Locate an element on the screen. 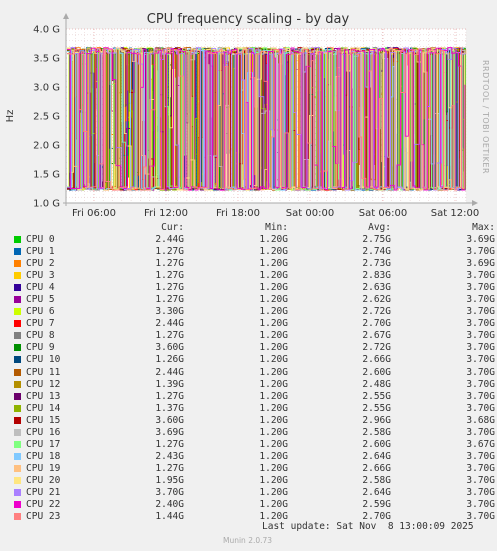  legend-label: CPU 14 is located at coordinates (43, 408).